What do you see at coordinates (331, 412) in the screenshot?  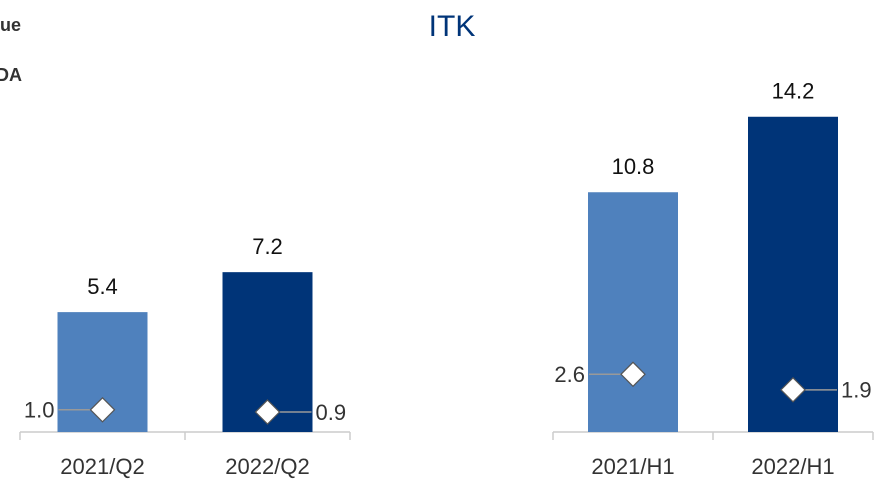 I see `value-label: 0.9` at bounding box center [331, 412].